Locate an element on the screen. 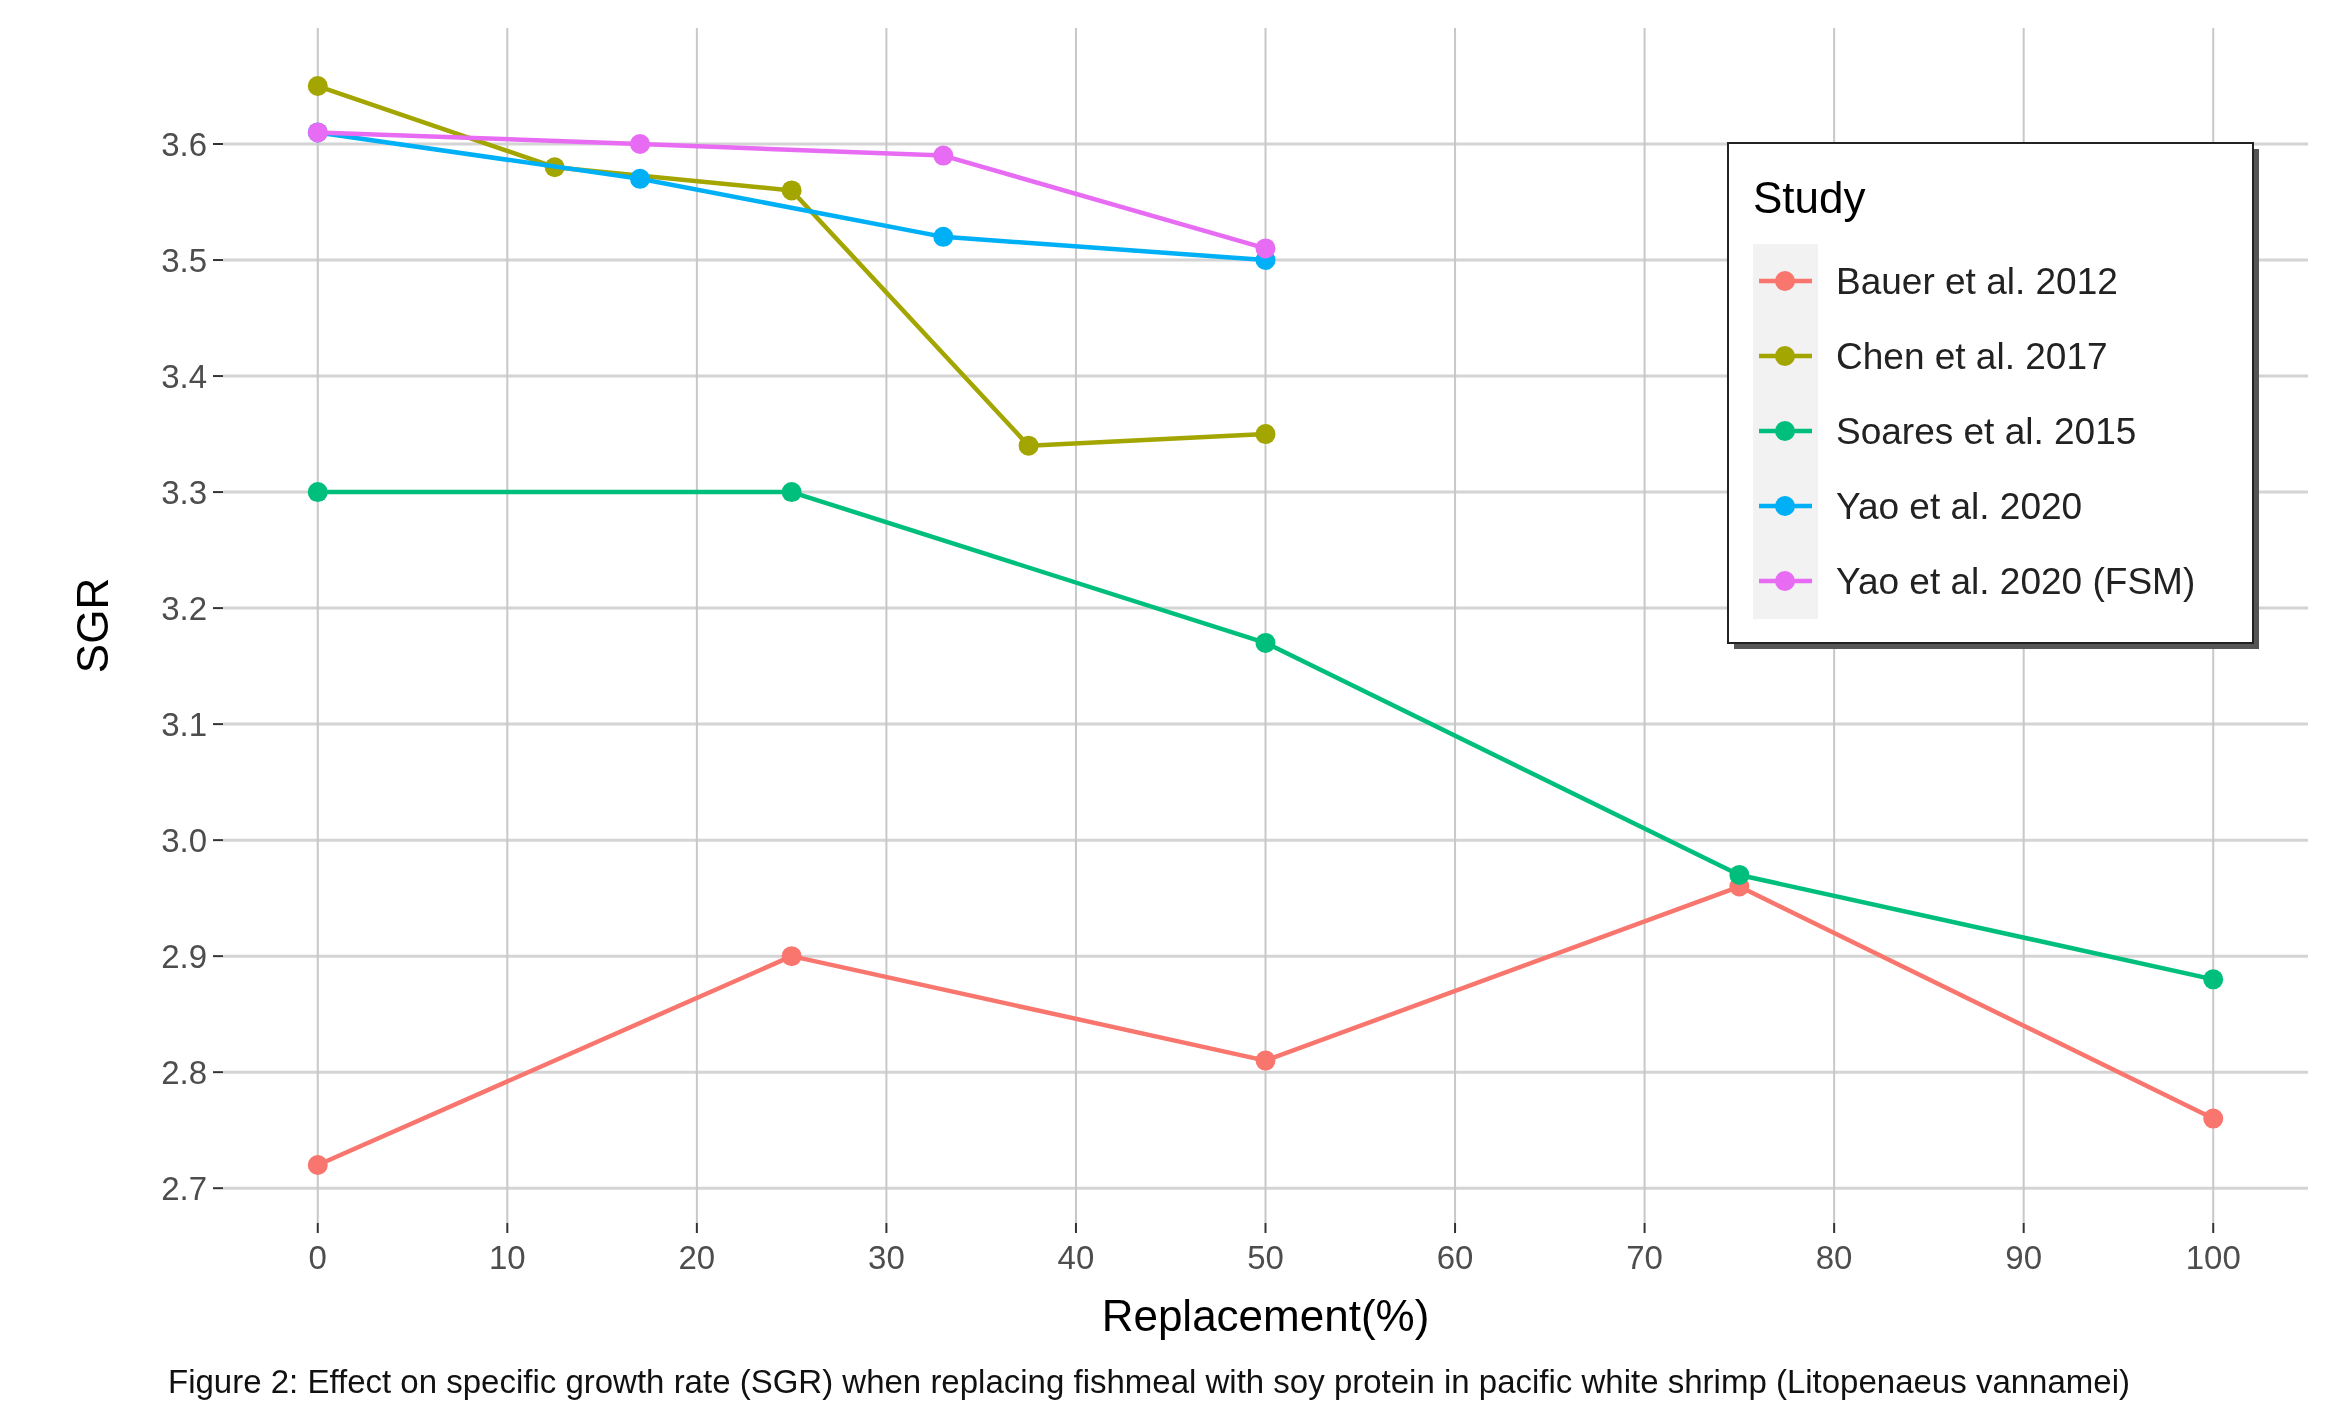 The image size is (2342, 1410). y-tick-label: 3.1 is located at coordinates (184, 724).